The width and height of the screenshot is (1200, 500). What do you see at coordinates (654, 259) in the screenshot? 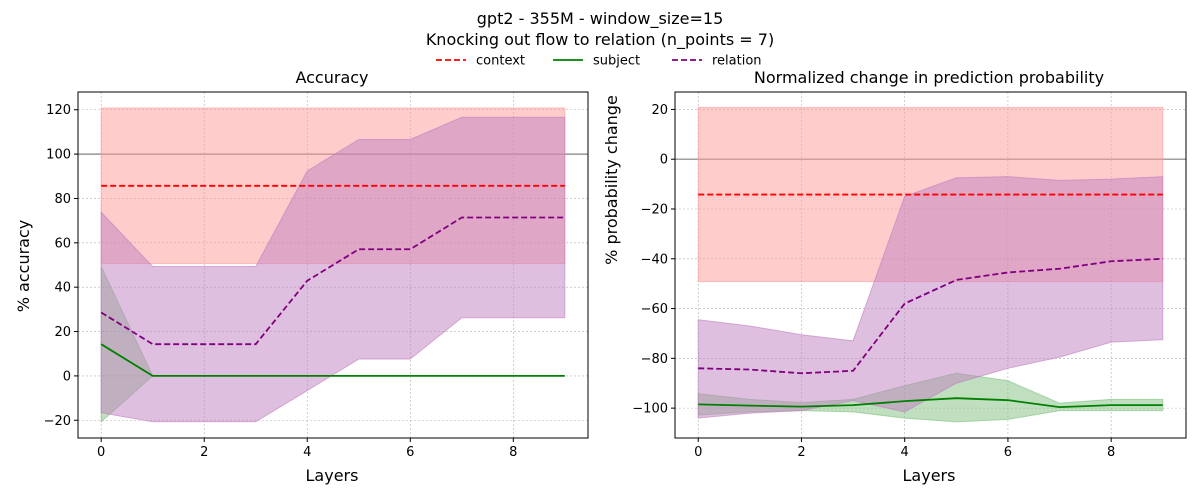
I see `y-tick-label: −40` at bounding box center [654, 259].